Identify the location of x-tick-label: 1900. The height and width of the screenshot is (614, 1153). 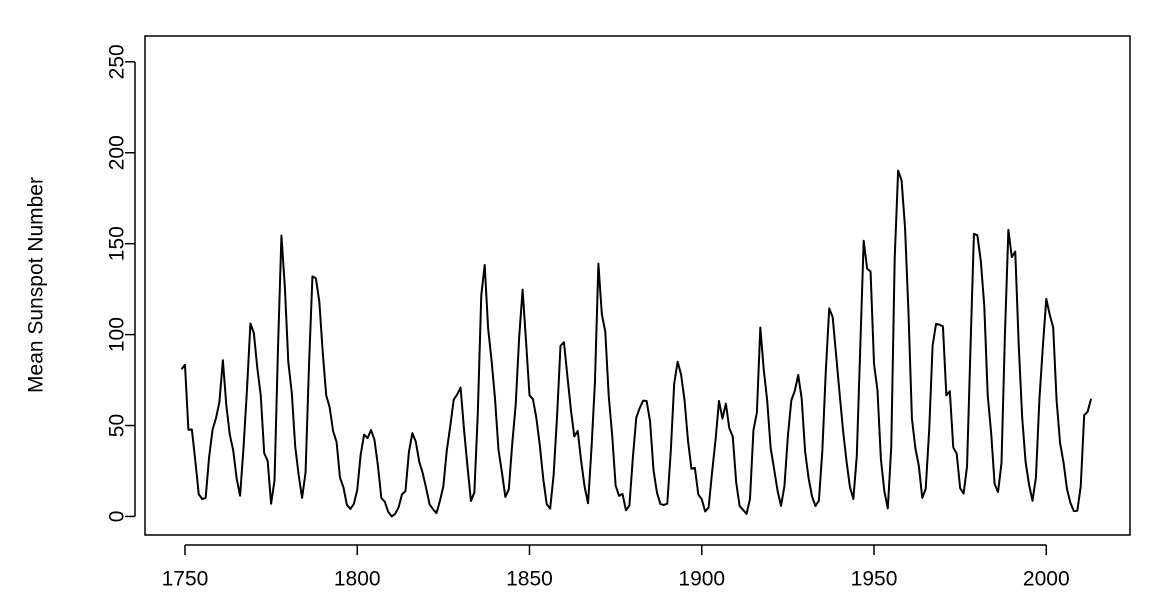
(701, 579).